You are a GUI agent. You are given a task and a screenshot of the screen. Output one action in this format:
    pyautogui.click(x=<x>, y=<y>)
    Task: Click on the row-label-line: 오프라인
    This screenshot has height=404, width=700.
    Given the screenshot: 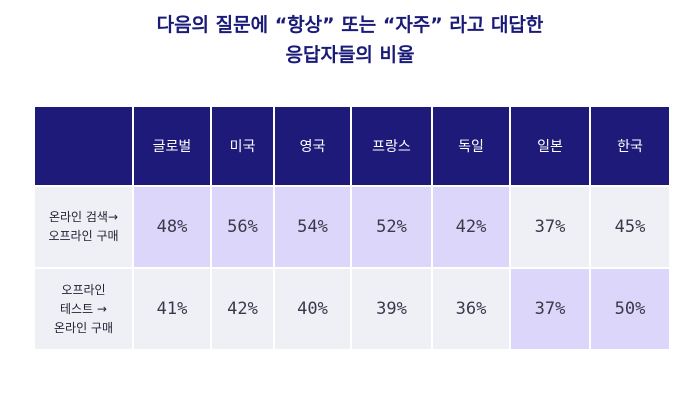 What is the action you would take?
    pyautogui.click(x=83, y=289)
    